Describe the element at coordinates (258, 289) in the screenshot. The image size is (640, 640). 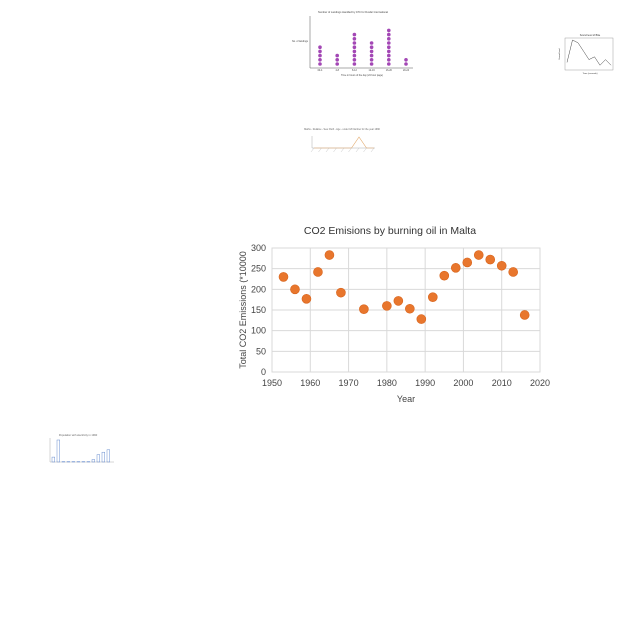
I see `y-tick-label: 200` at that location.